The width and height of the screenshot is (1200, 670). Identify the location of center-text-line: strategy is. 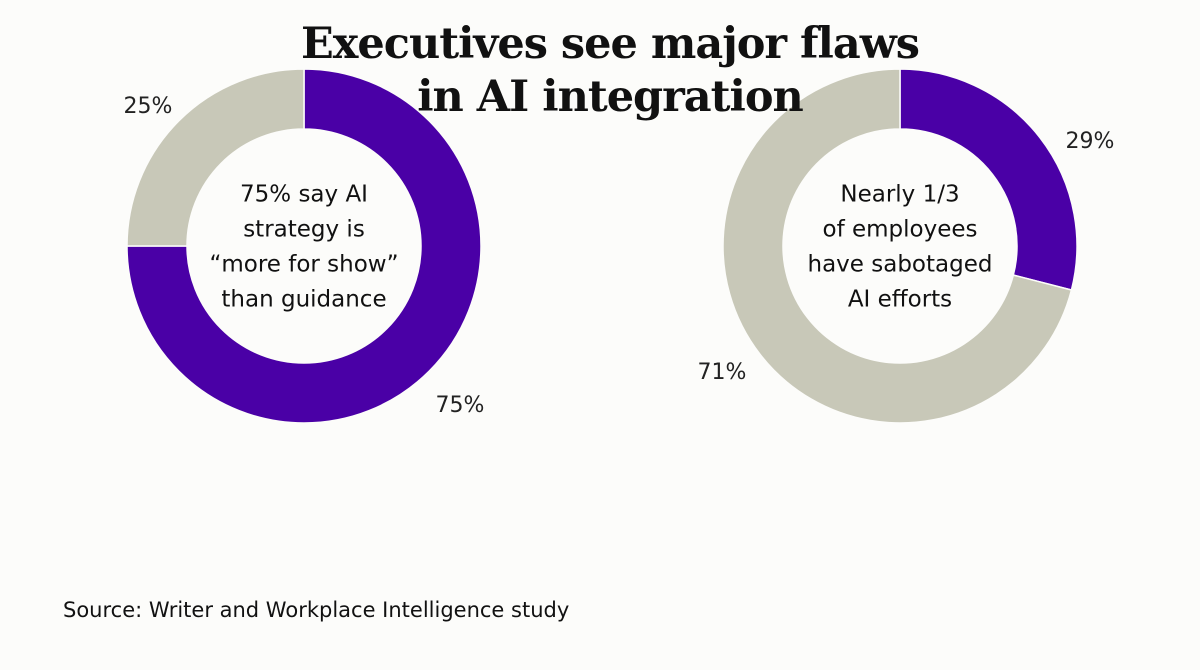
(304, 230).